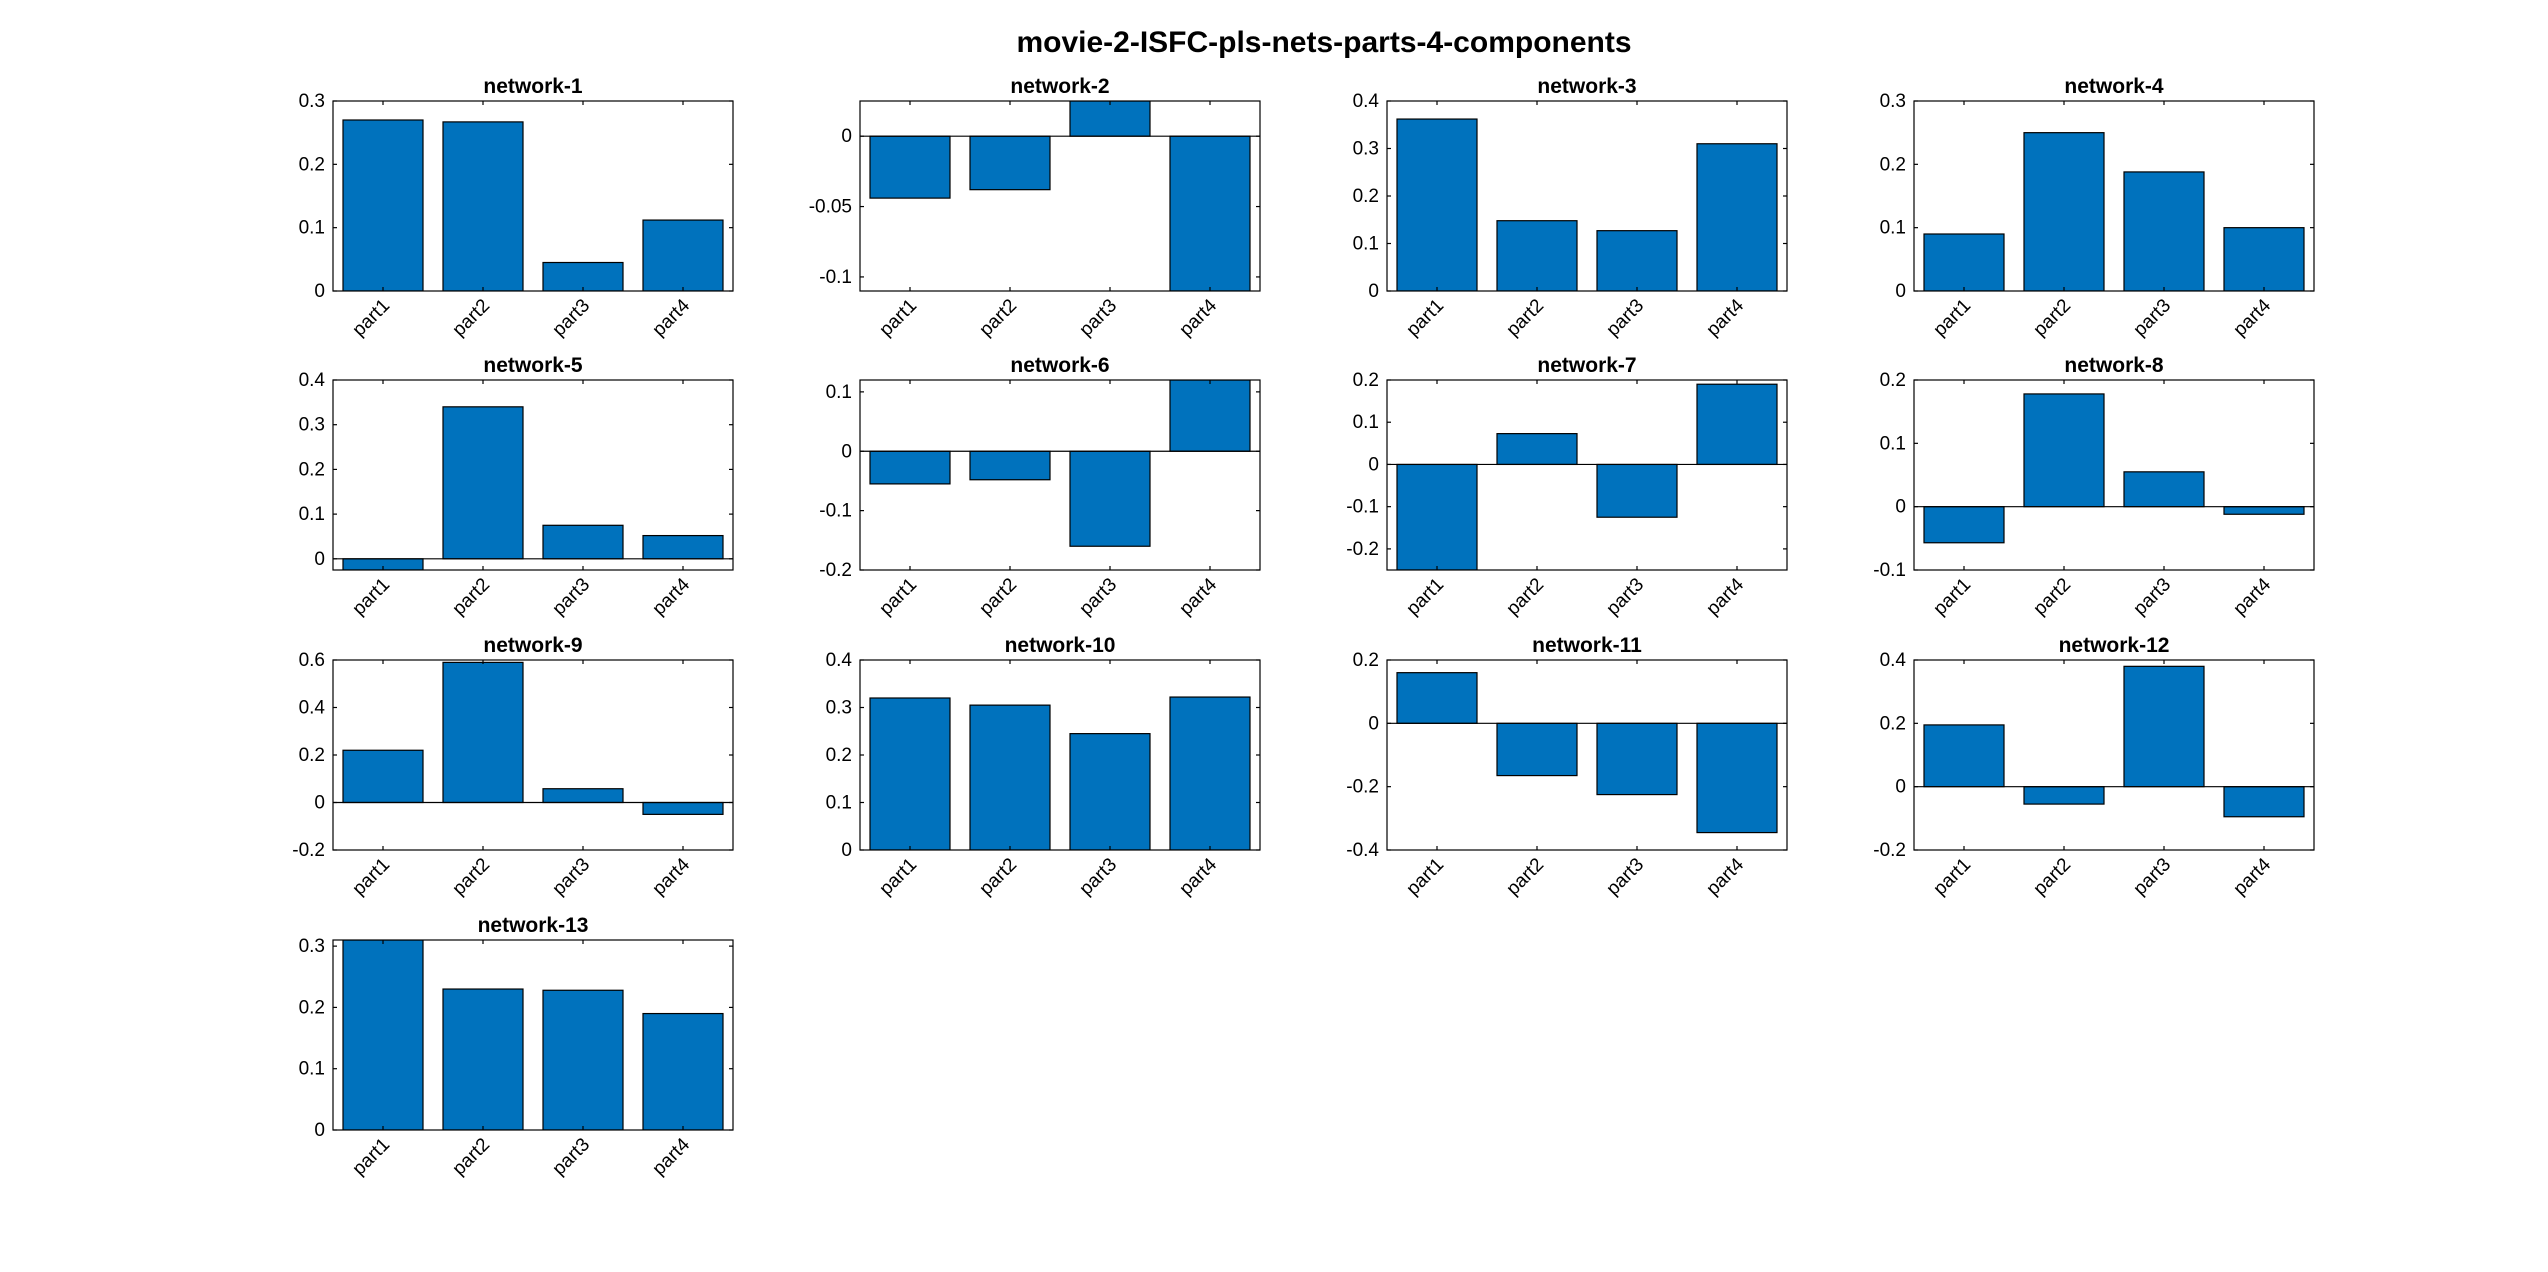  Describe the element at coordinates (1889, 850) in the screenshot. I see `y-tick-label: -0.2` at that location.